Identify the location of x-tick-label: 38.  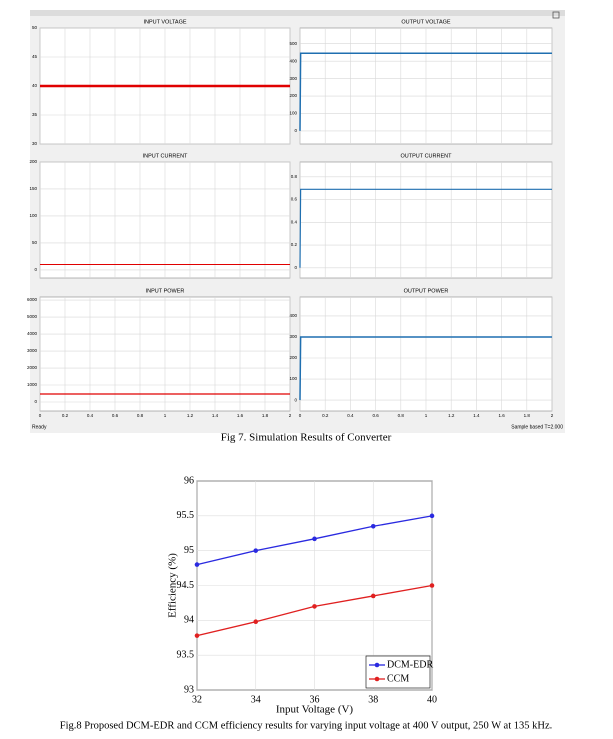
(373, 699).